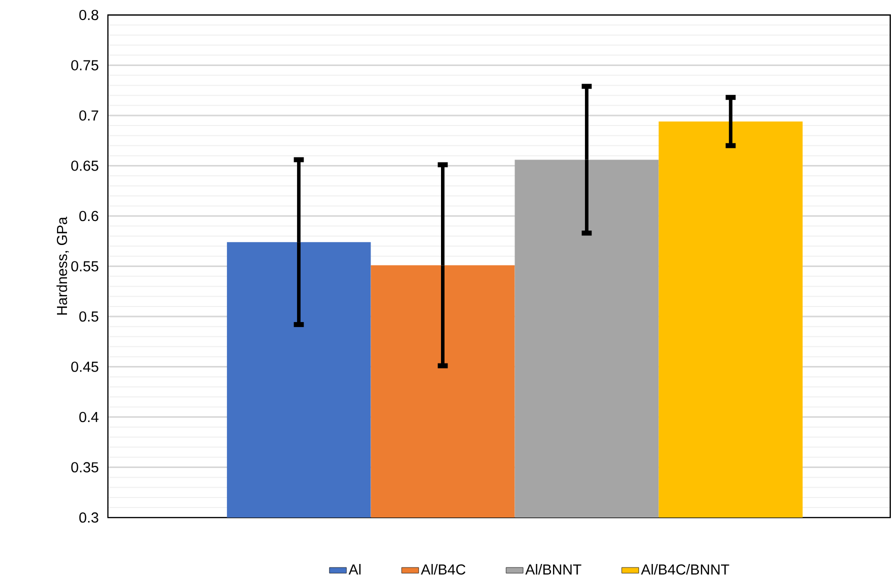  Describe the element at coordinates (88, 115) in the screenshot. I see `y-tick-label: 0.7` at that location.